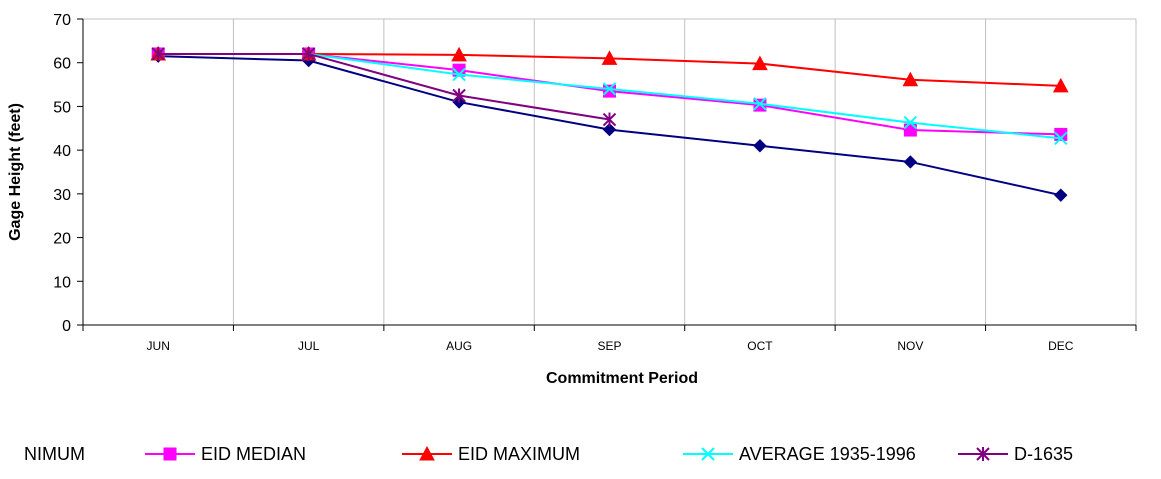 The width and height of the screenshot is (1161, 479). I want to click on y-tick-label: 70, so click(62, 20).